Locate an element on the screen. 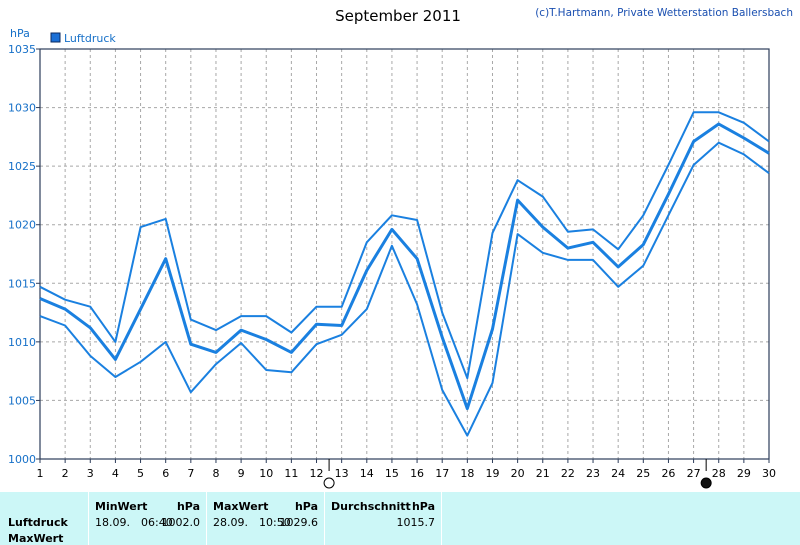 This screenshot has height=545, width=800. x-tick-label: 19 is located at coordinates (492, 473).